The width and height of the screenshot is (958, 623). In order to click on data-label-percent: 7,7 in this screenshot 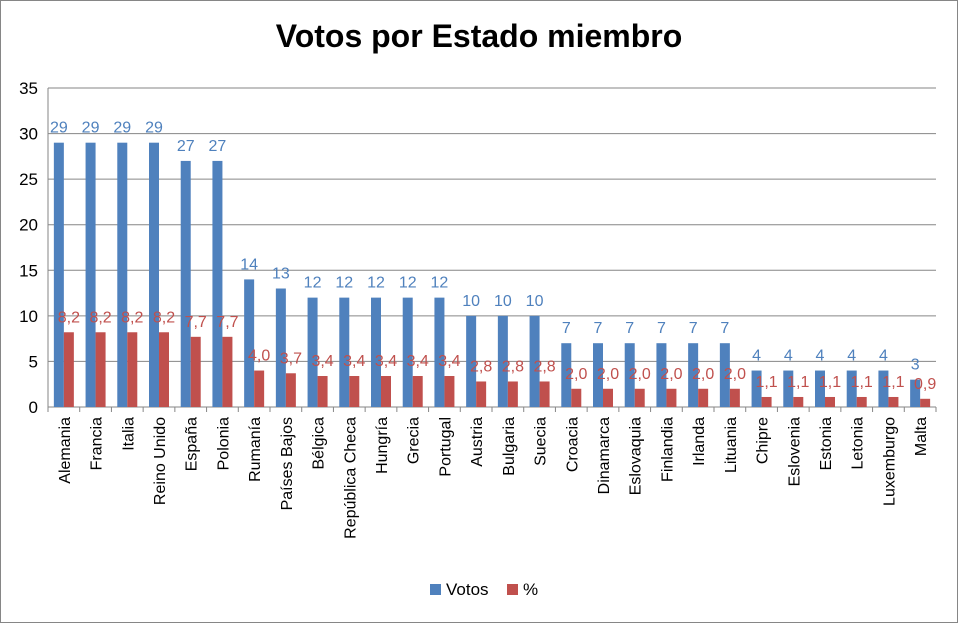, I will do `click(196, 322)`.